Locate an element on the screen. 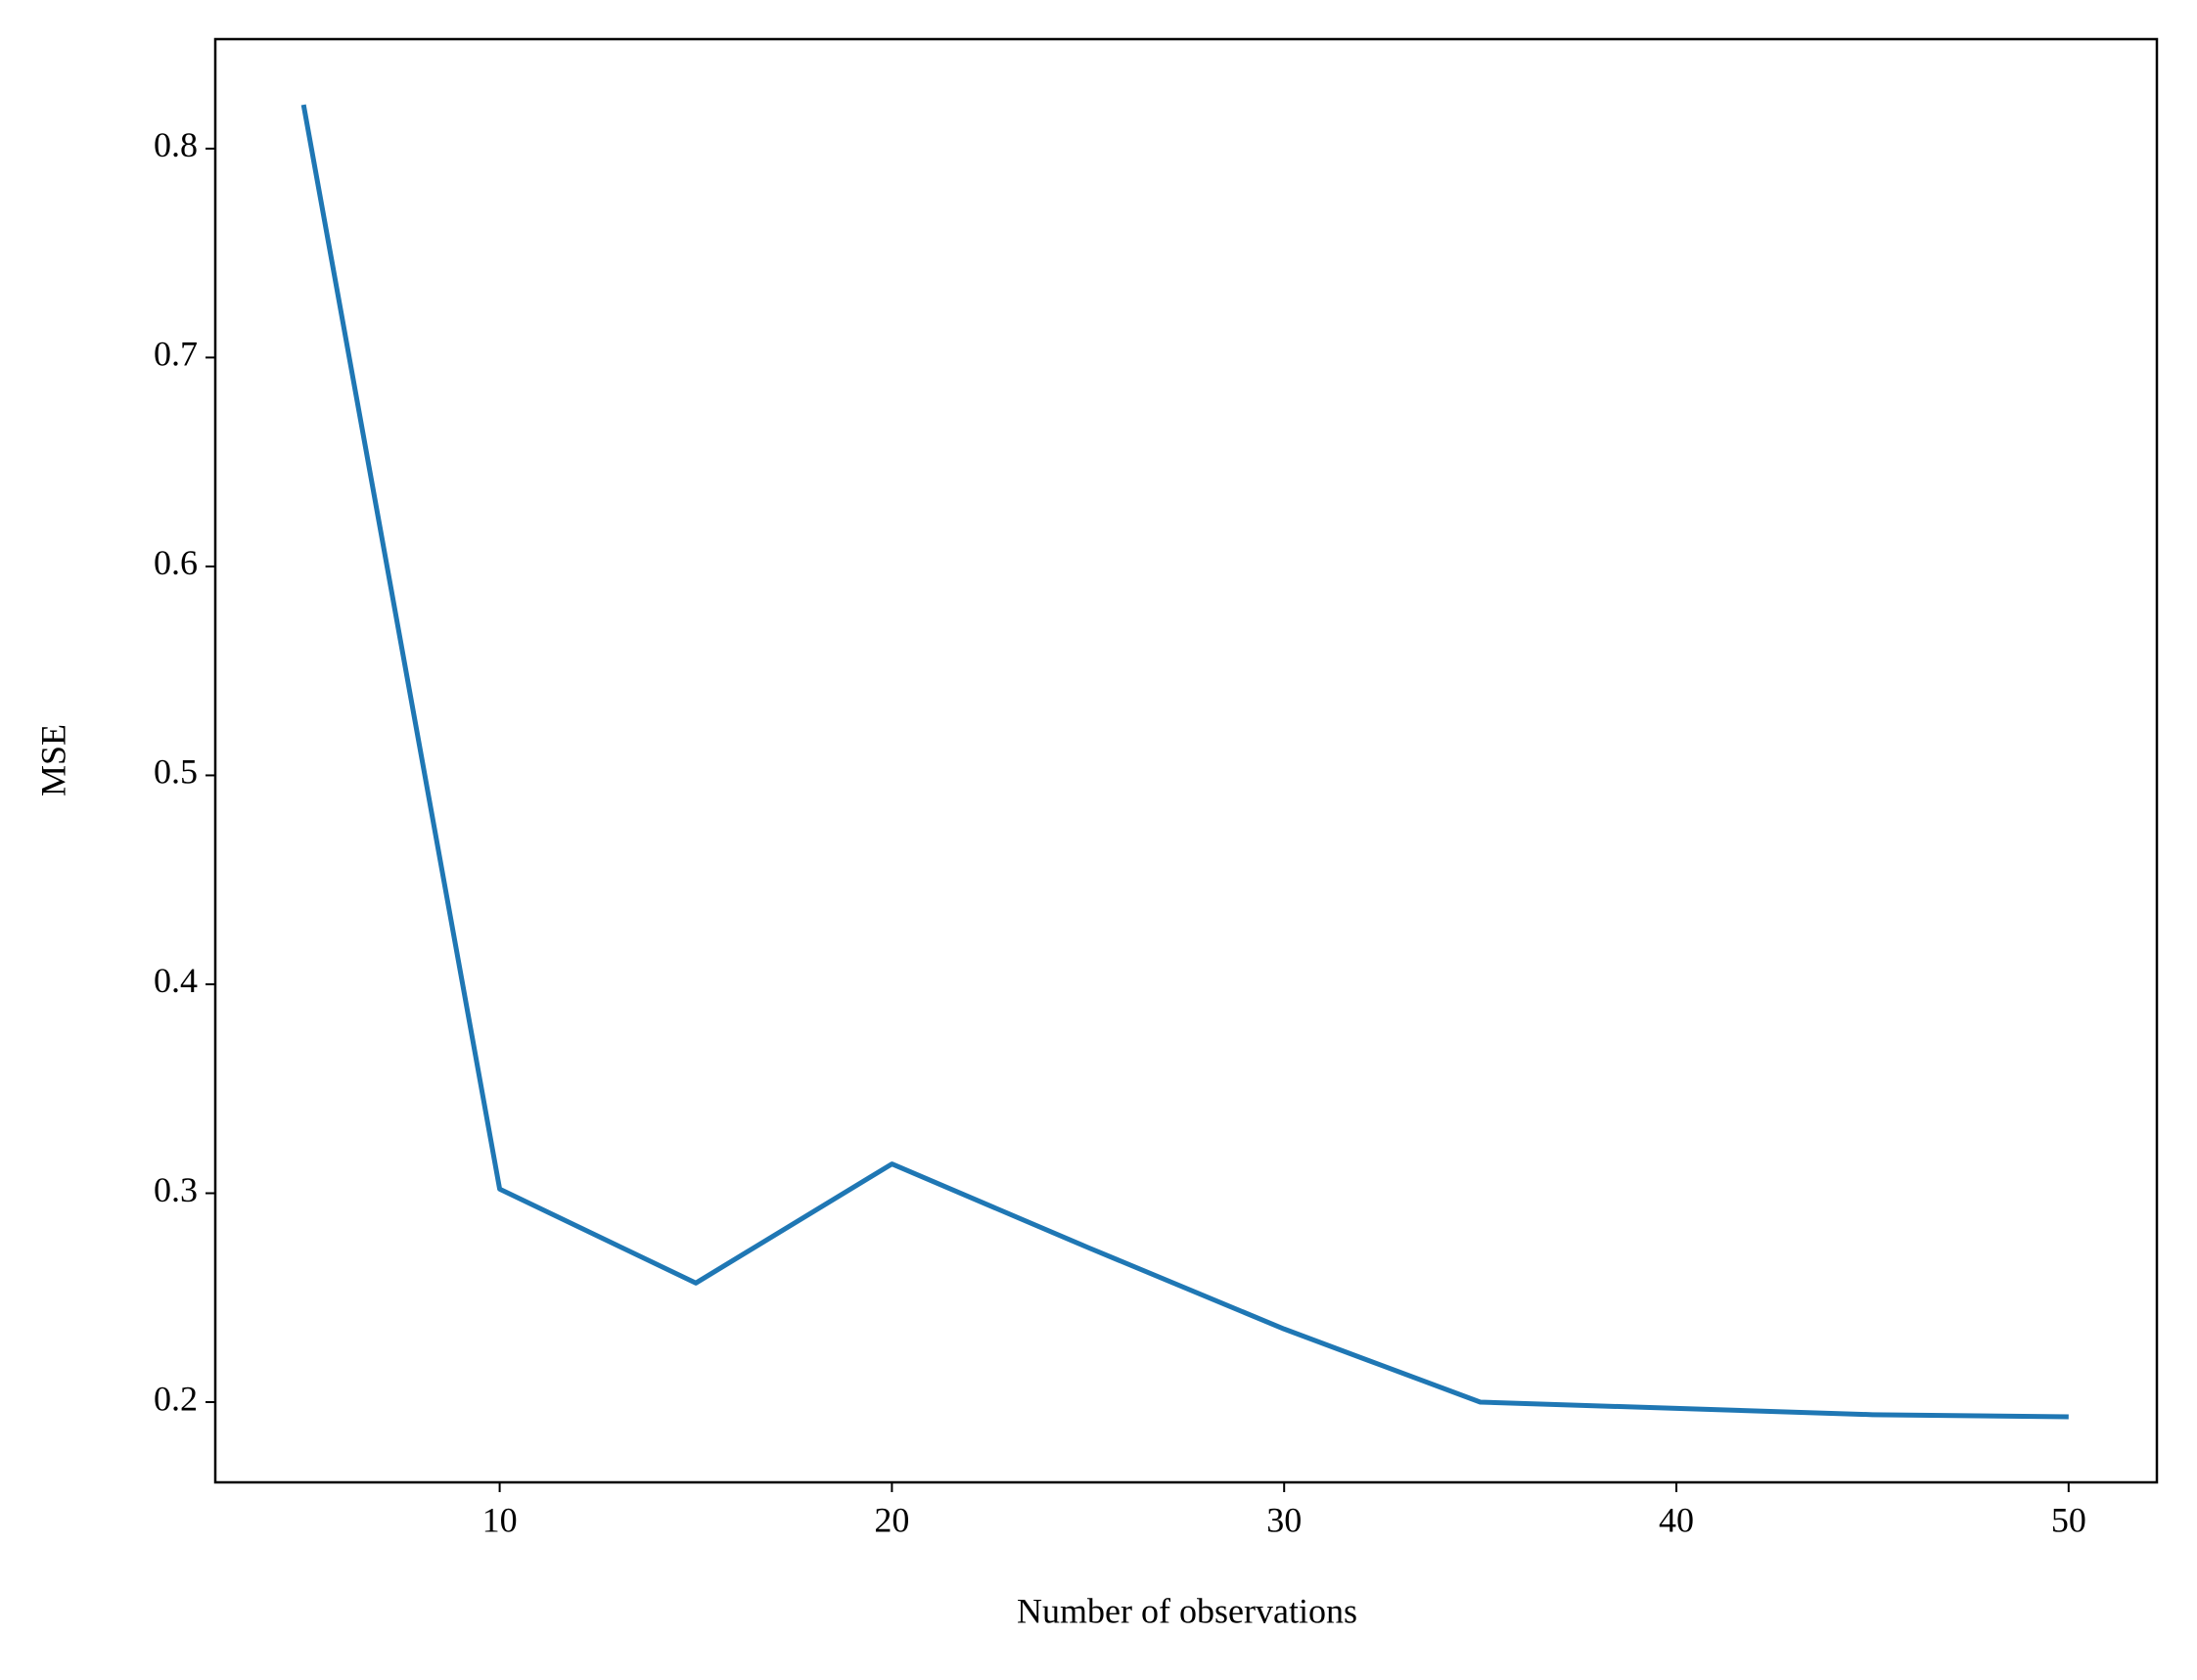 This screenshot has width=2197, height=1680. x-tick-label: 10 is located at coordinates (500, 1519).